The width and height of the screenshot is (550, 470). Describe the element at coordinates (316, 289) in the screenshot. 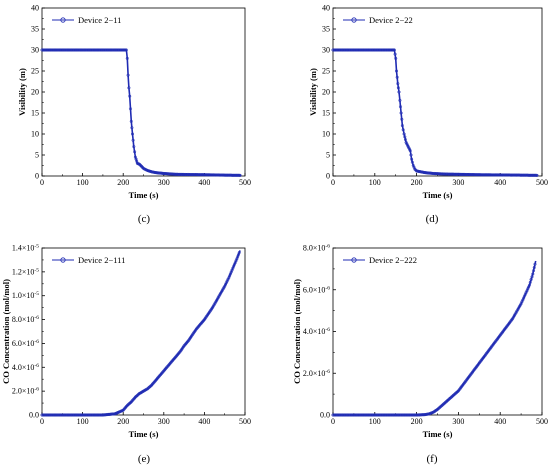

I see `y-tick-label: 6.0×10⁻⁶` at that location.